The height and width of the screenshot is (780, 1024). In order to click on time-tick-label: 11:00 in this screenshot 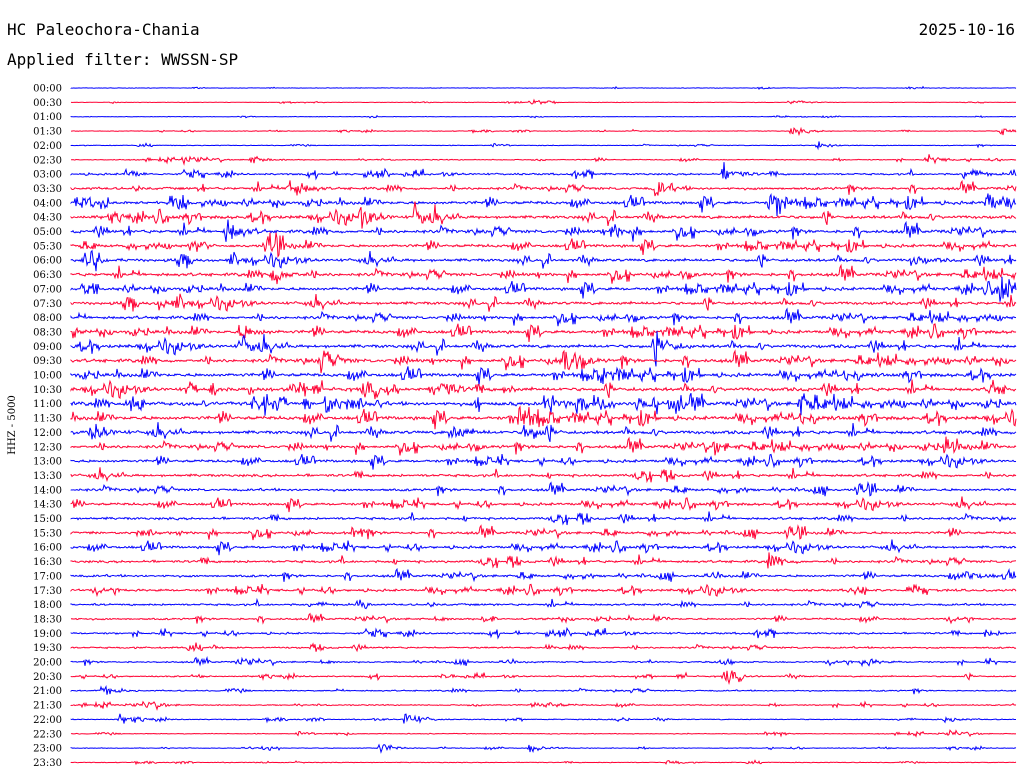, I will do `click(47, 404)`.